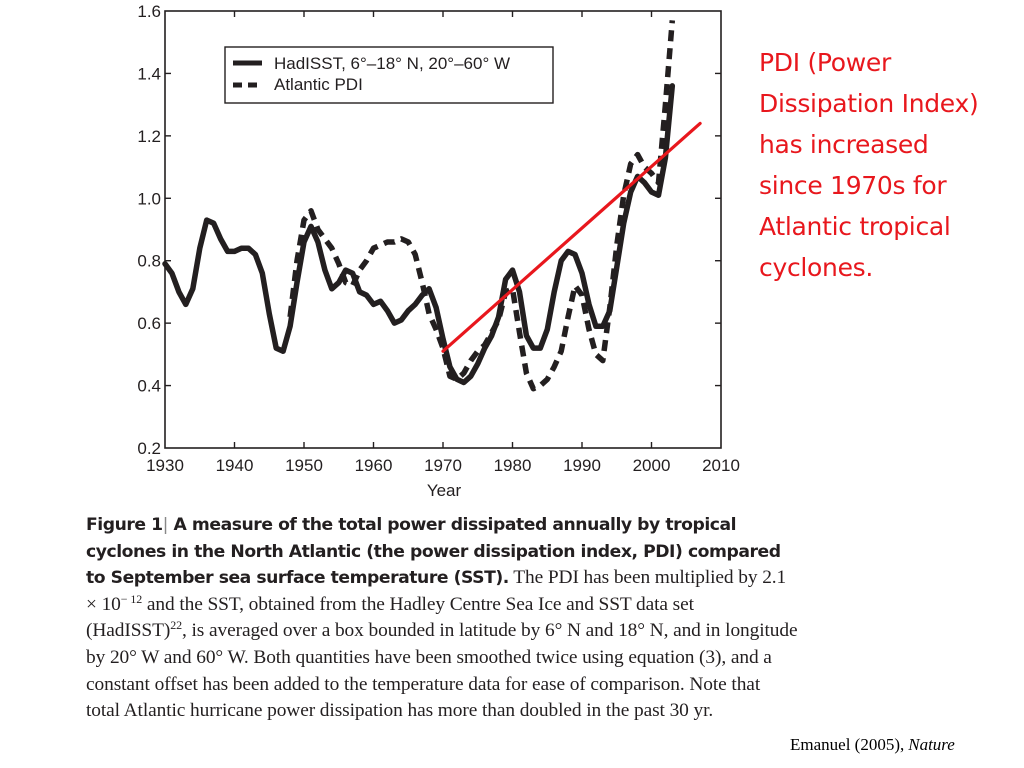 Image resolution: width=1024 pixels, height=768 pixels. I want to click on y-tick-label: 0.2, so click(149, 448).